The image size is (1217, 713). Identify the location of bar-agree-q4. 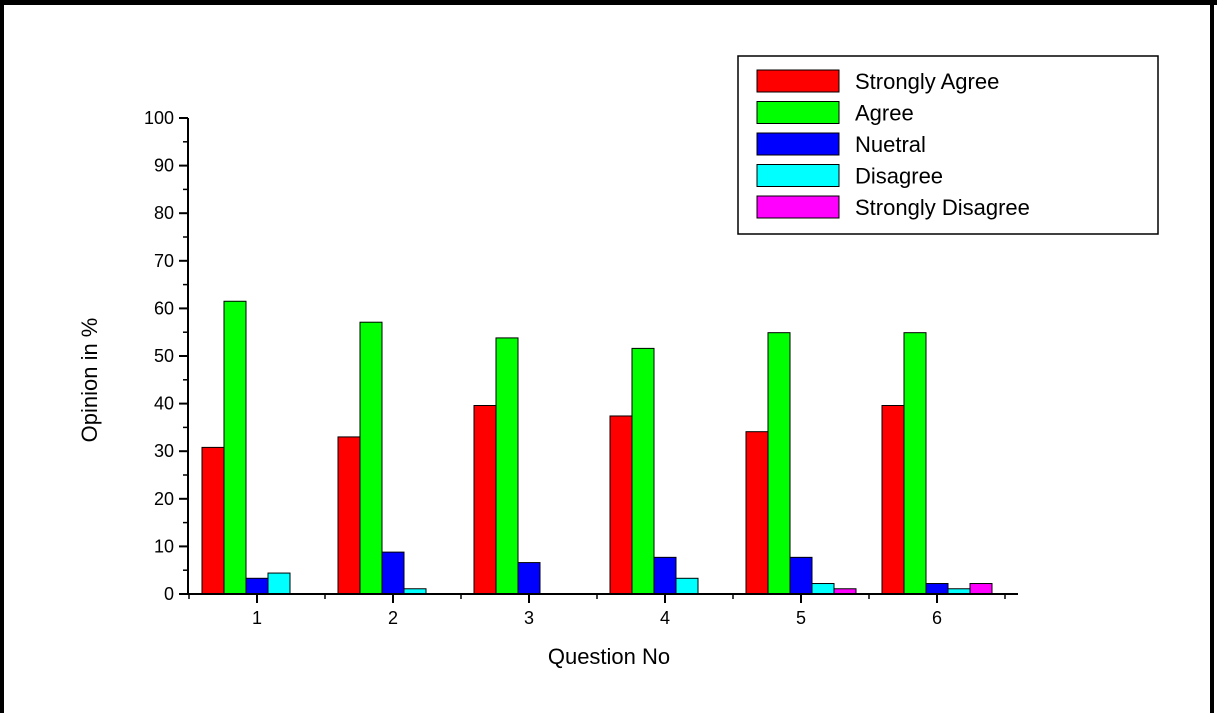
(643, 471).